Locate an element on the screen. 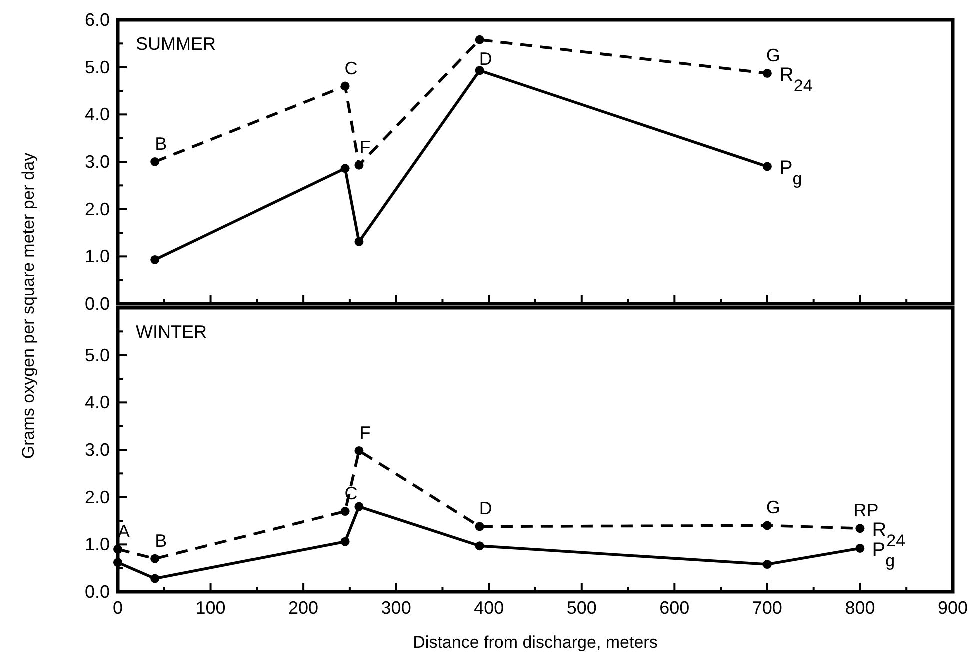 The image size is (975, 660). text: WINTER is located at coordinates (171, 332).